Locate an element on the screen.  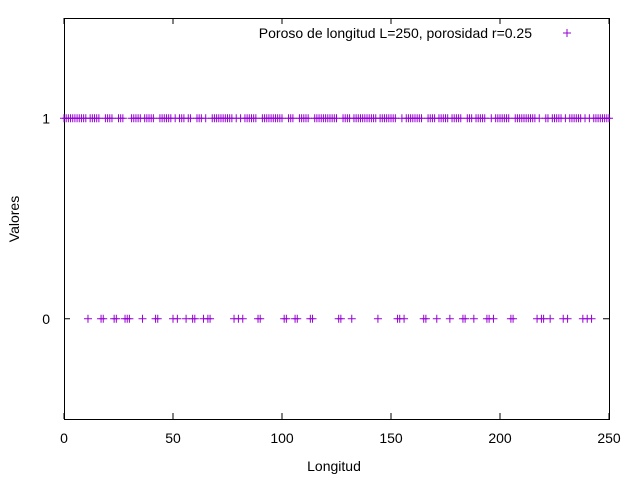
x-tick-label: 200 is located at coordinates (500, 438).